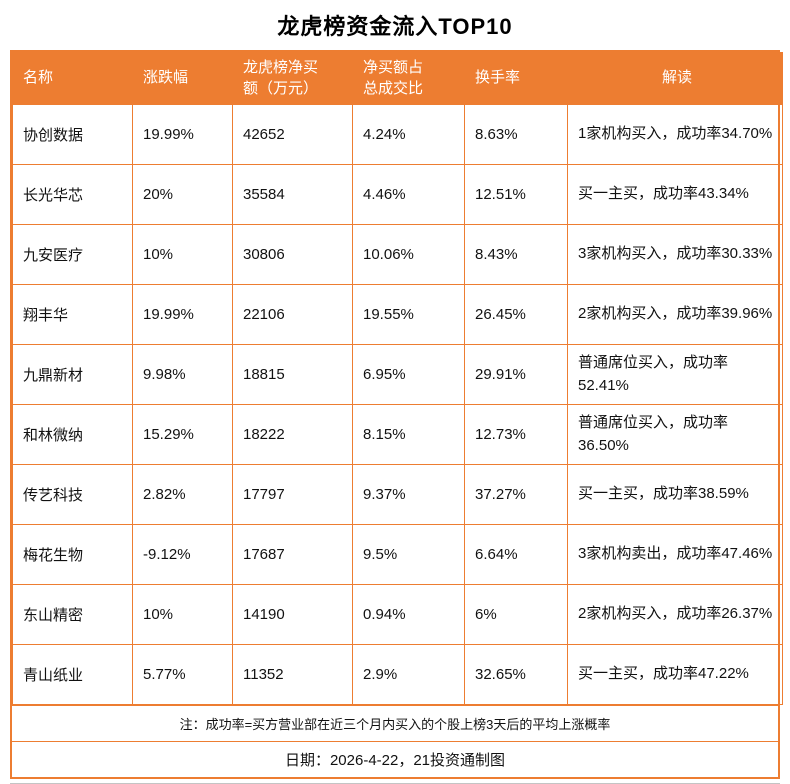  I want to click on header-cell: 解读, so click(675, 78).